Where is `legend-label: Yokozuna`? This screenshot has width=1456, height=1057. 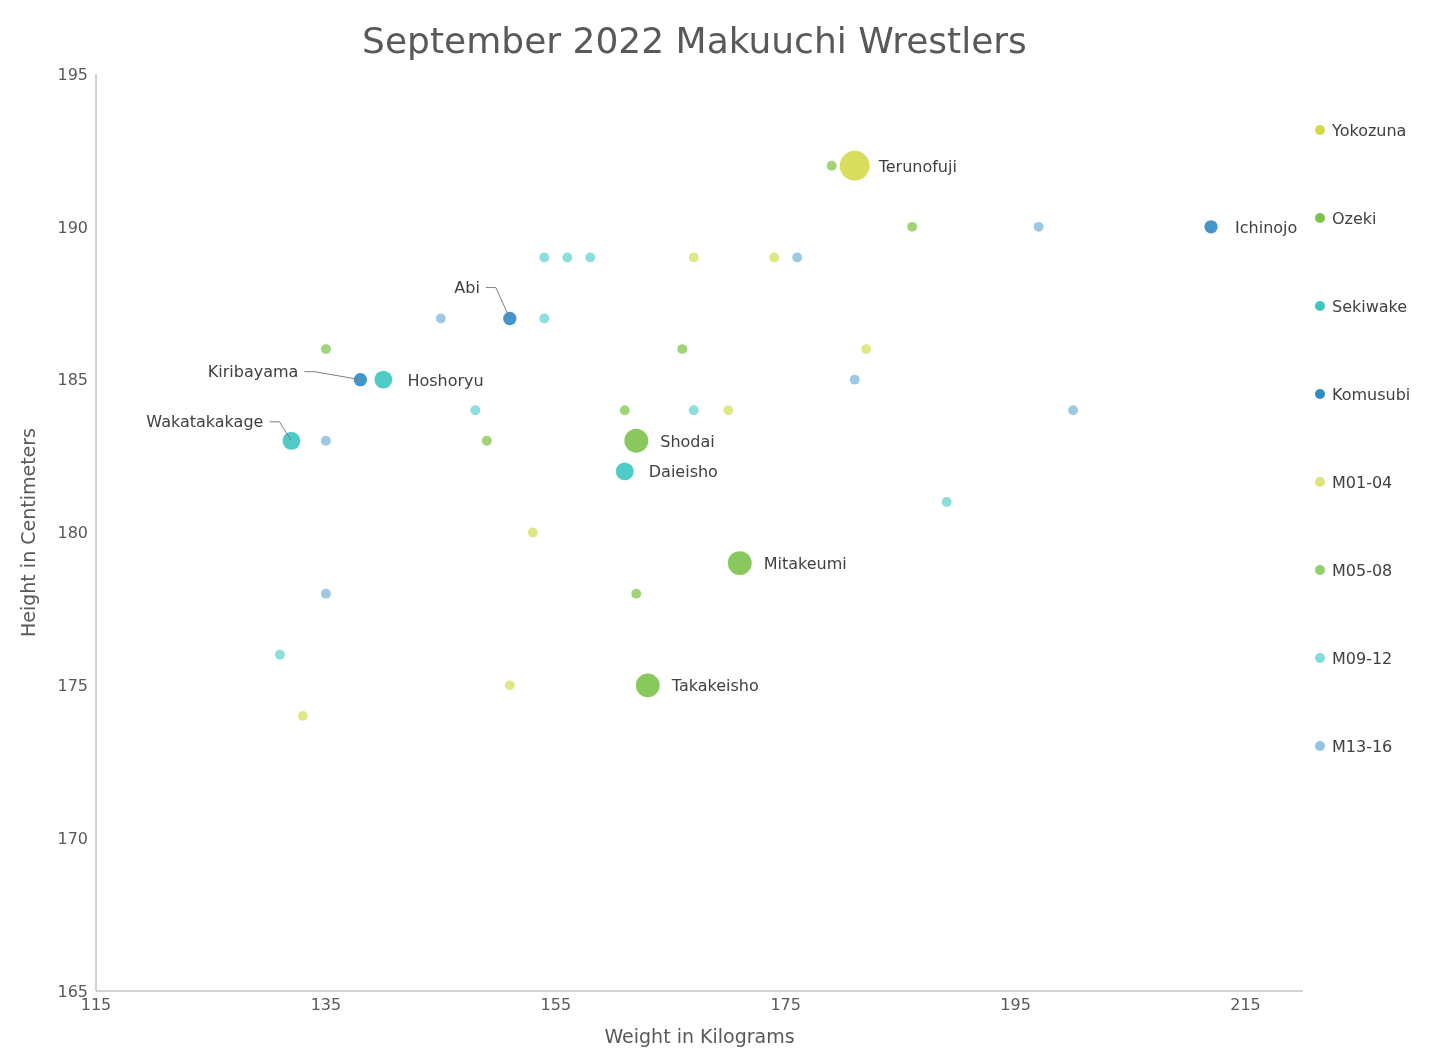
legend-label: Yokozuna is located at coordinates (1369, 130).